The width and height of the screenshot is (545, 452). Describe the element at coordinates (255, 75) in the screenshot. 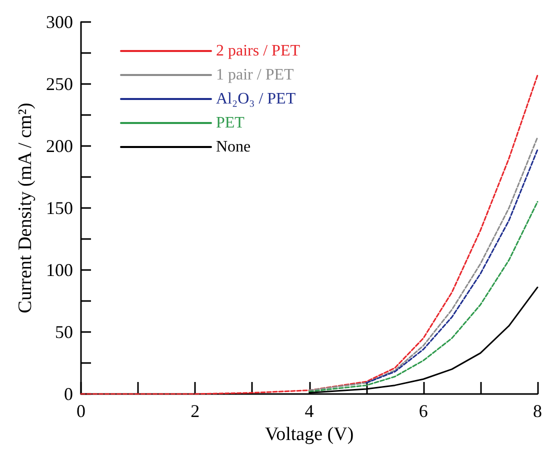

I see `text: 1 pair / PET` at that location.